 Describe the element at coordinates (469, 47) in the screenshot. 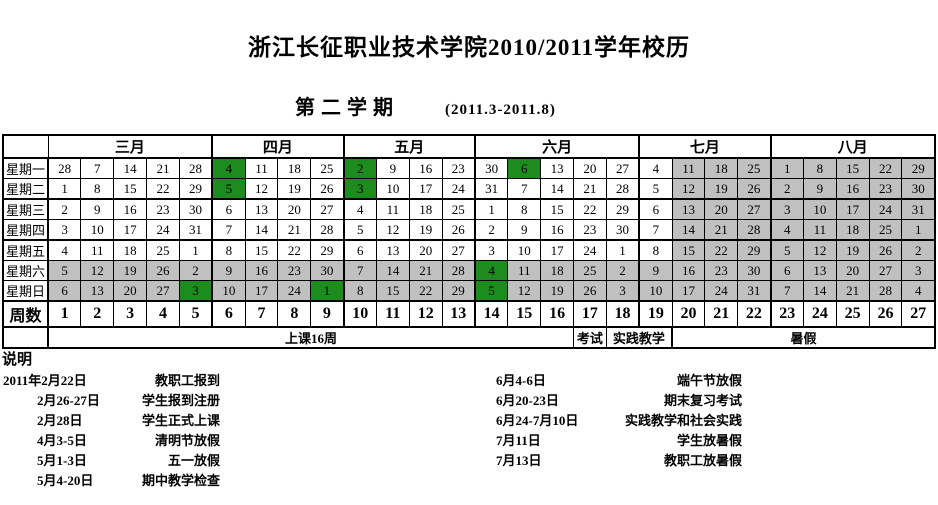

I see `page-title: 浙江长征职业技术学院2010/2011学年校历` at that location.